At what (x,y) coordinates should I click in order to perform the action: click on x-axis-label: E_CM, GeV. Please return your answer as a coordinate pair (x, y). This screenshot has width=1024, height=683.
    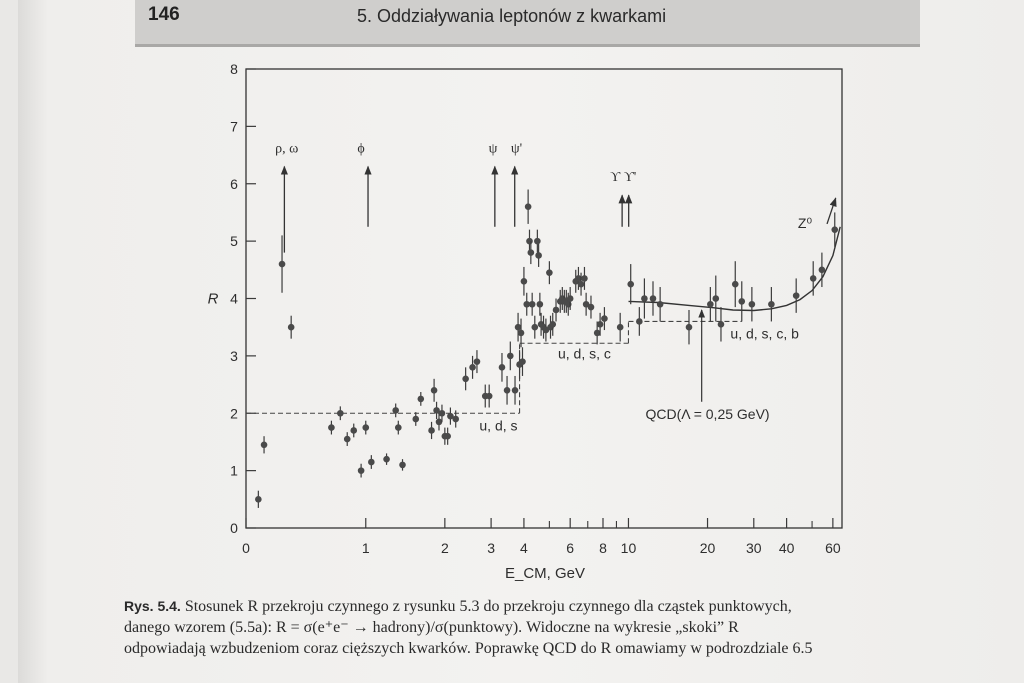
    Looking at the image, I should click on (545, 573).